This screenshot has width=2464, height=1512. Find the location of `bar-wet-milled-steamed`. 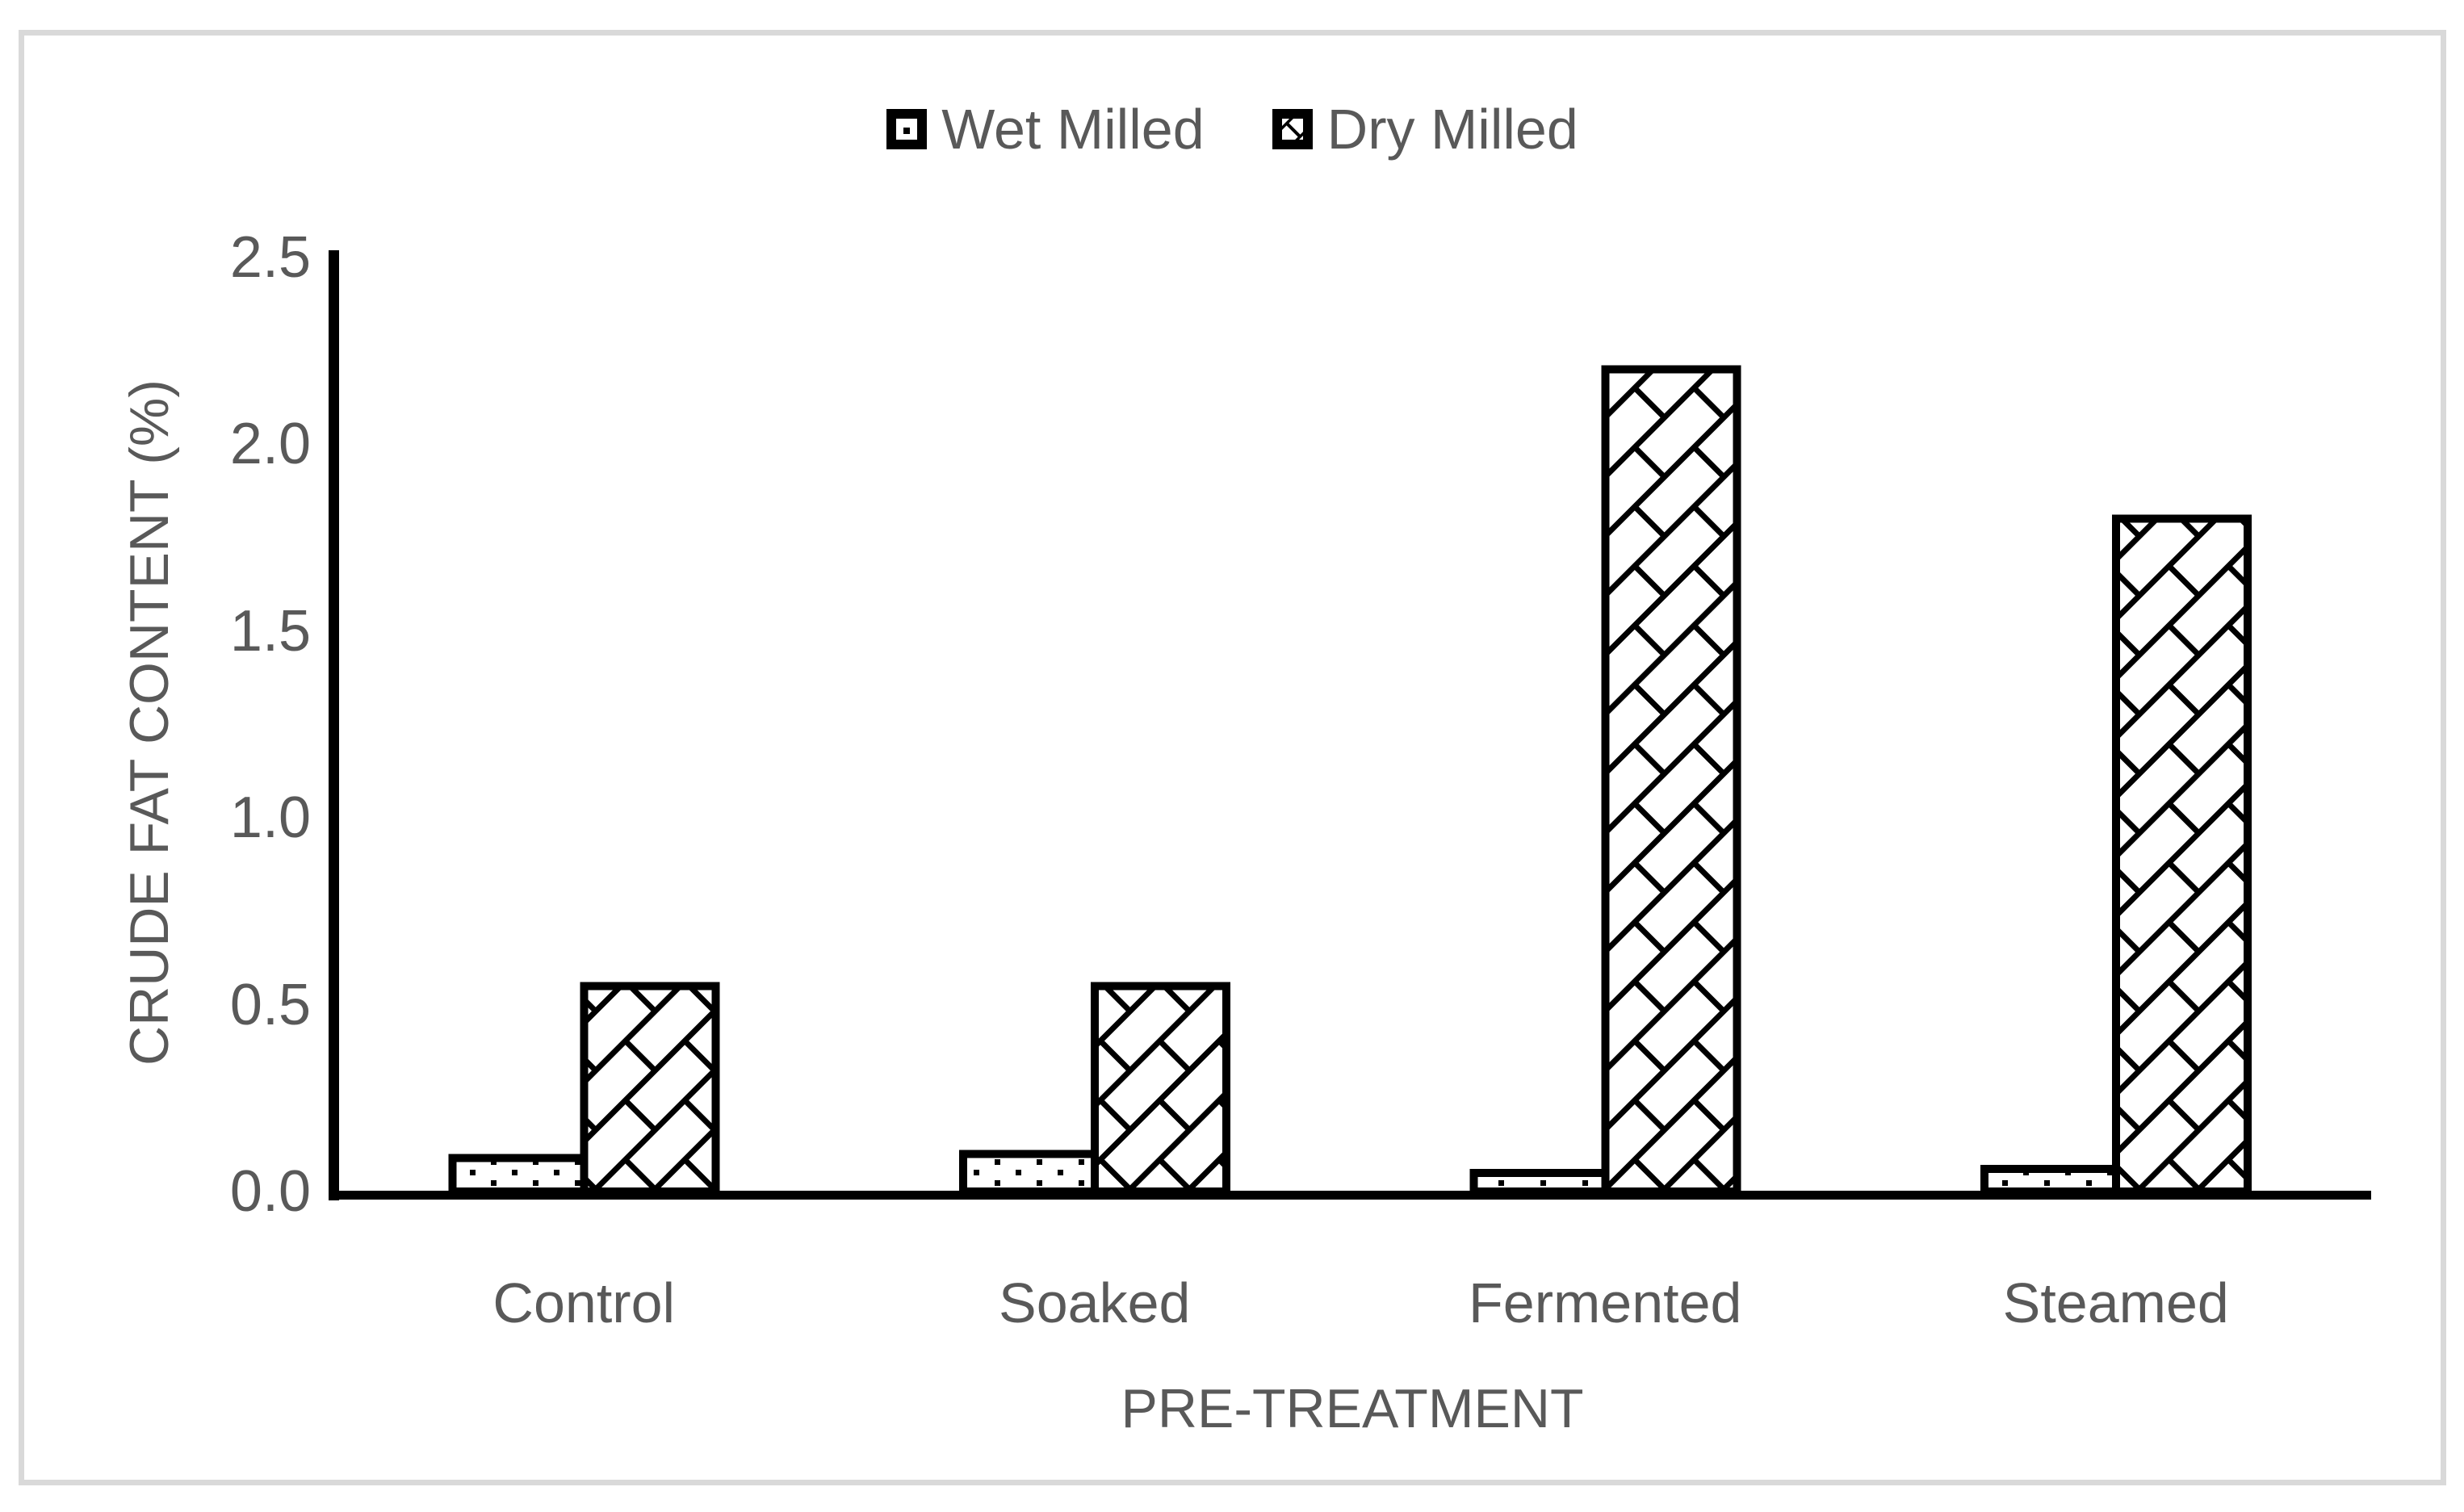

bar-wet-milled-steamed is located at coordinates (2050, 1180).